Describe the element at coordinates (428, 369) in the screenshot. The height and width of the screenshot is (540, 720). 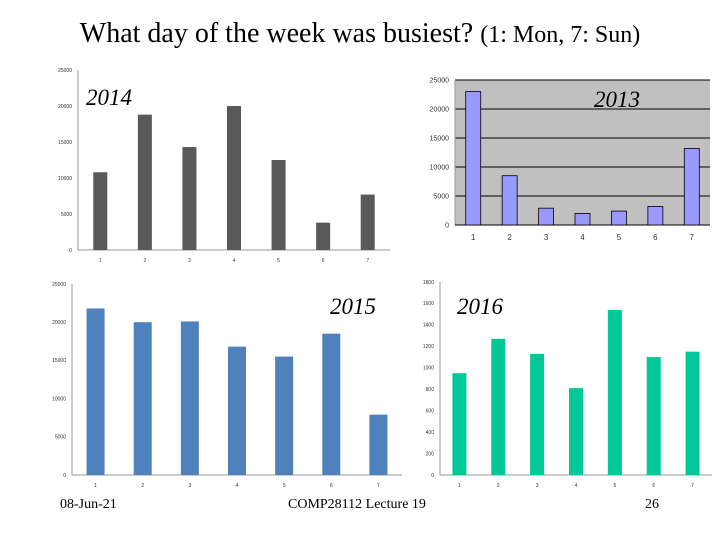
I see `y-tick-label: 1000` at that location.